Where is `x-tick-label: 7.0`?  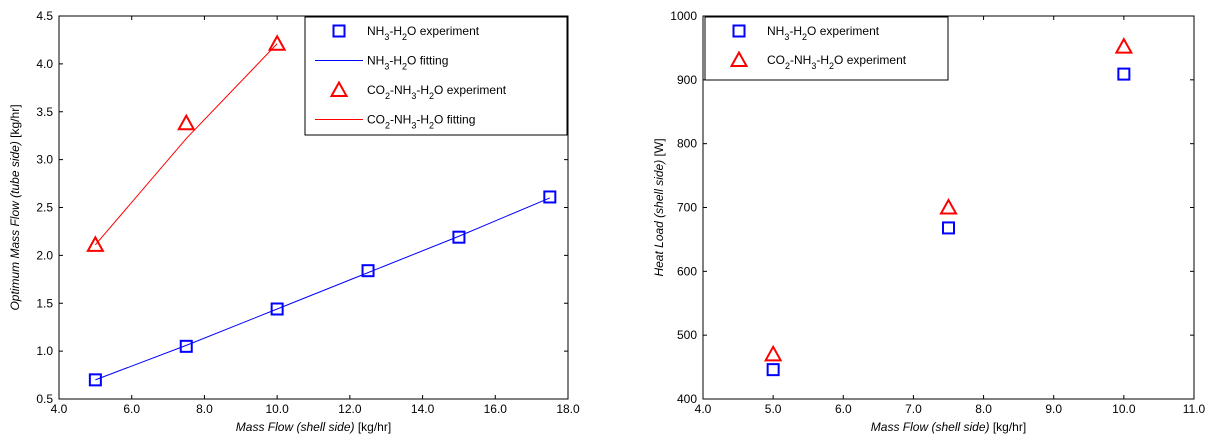 x-tick-label: 7.0 is located at coordinates (913, 409).